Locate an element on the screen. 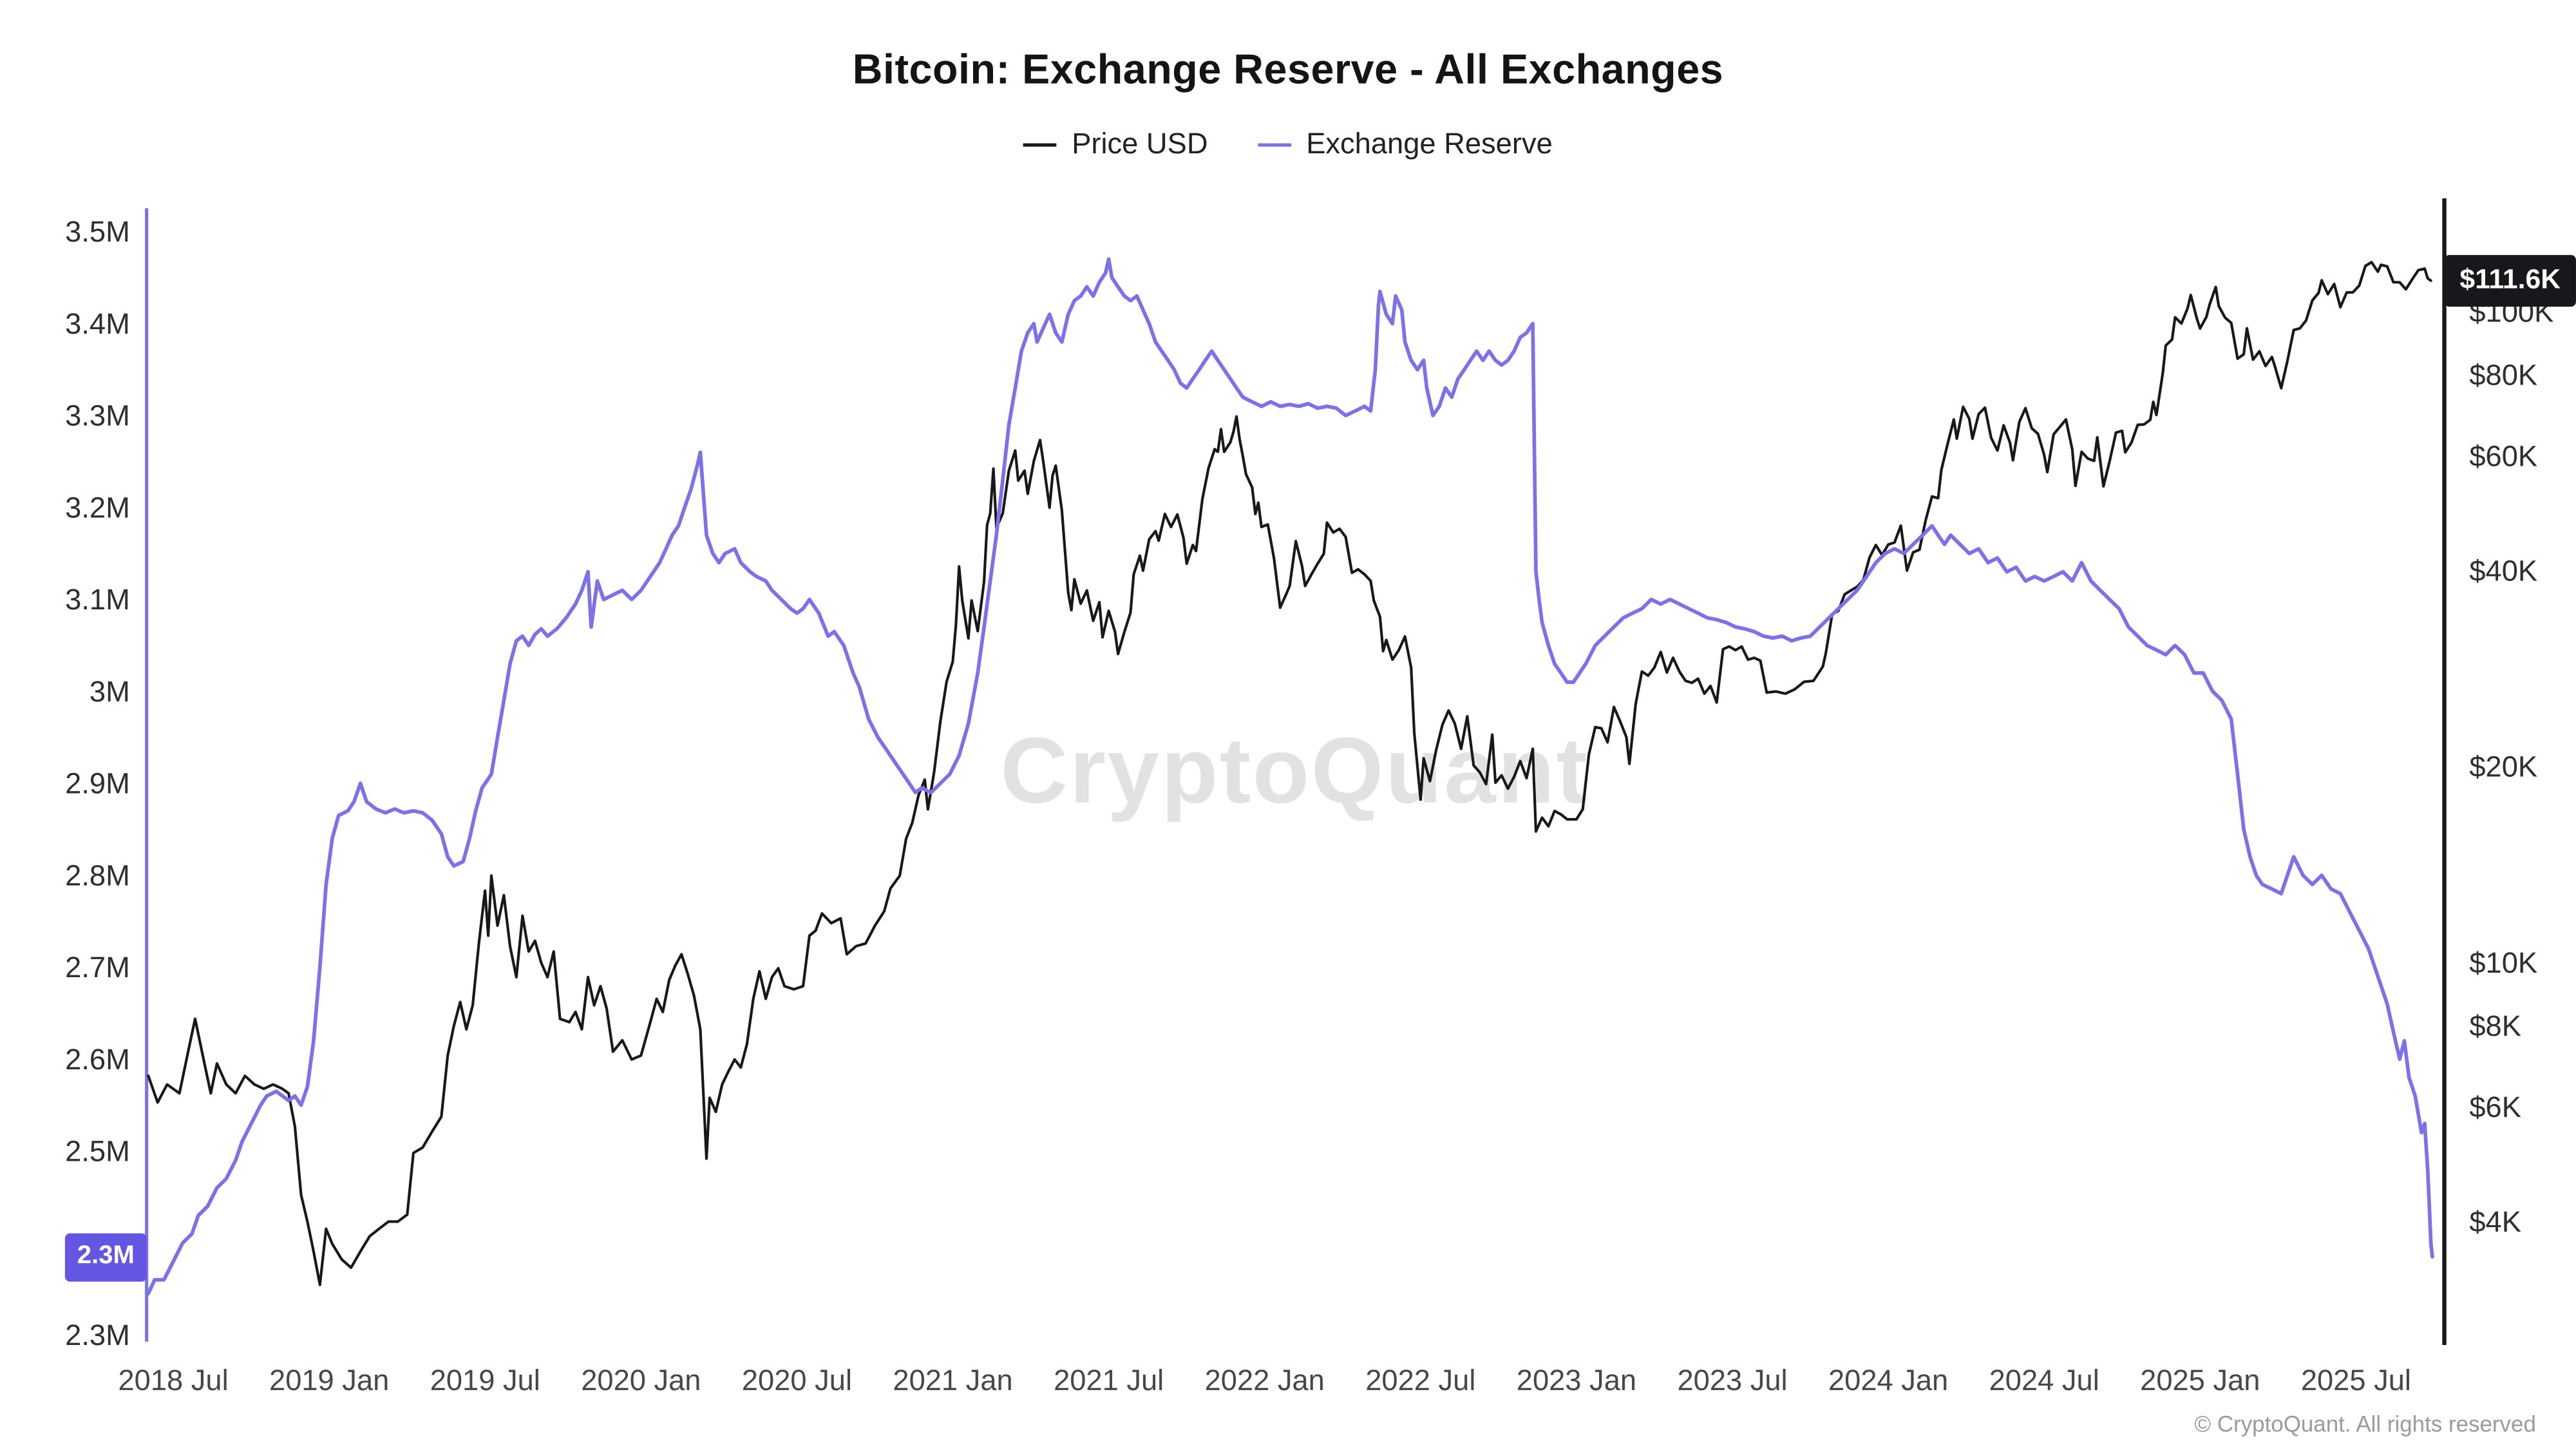 The image size is (2576, 1450). reserve-line-swatch-icon is located at coordinates (1274, 144).